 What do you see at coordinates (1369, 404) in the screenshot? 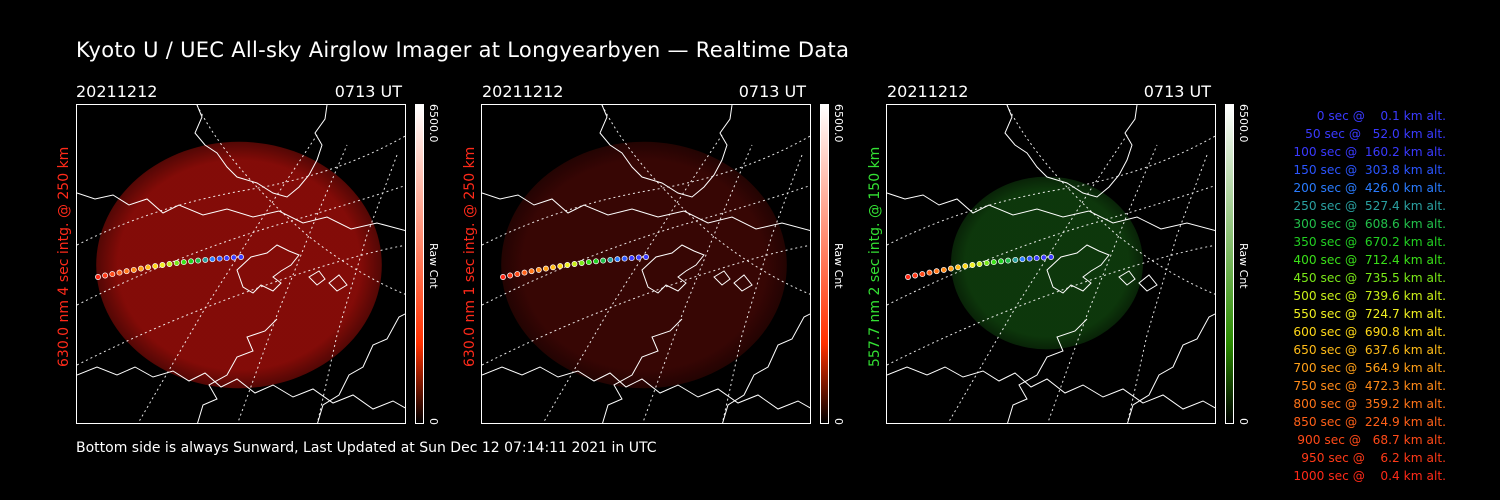
I see `legend-row: 800 sec @ 359.2 km alt.` at bounding box center [1369, 404].